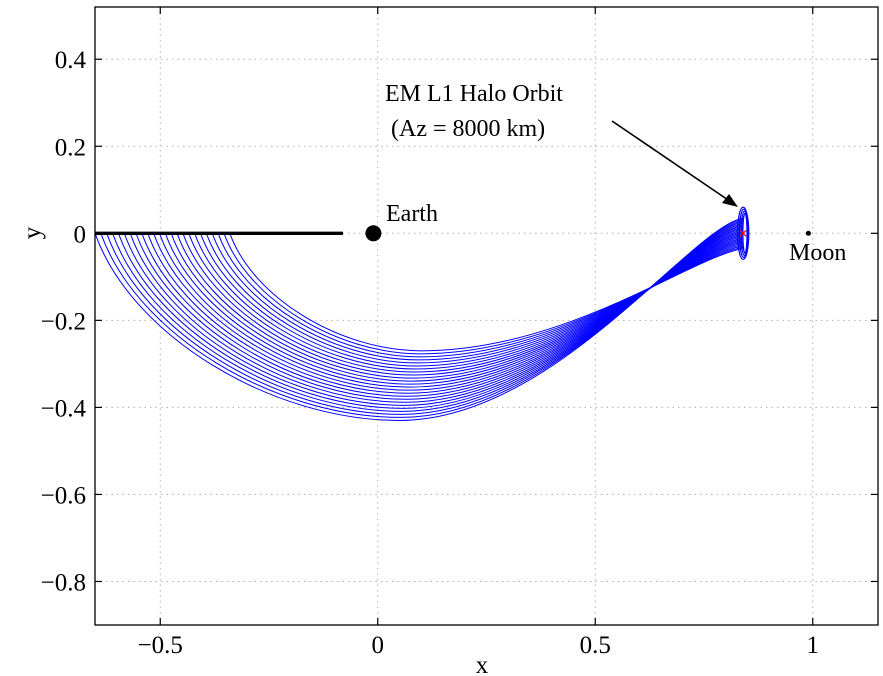 The image size is (883, 676). Describe the element at coordinates (63, 582) in the screenshot. I see `y-tick-label-6: −0.8` at that location.